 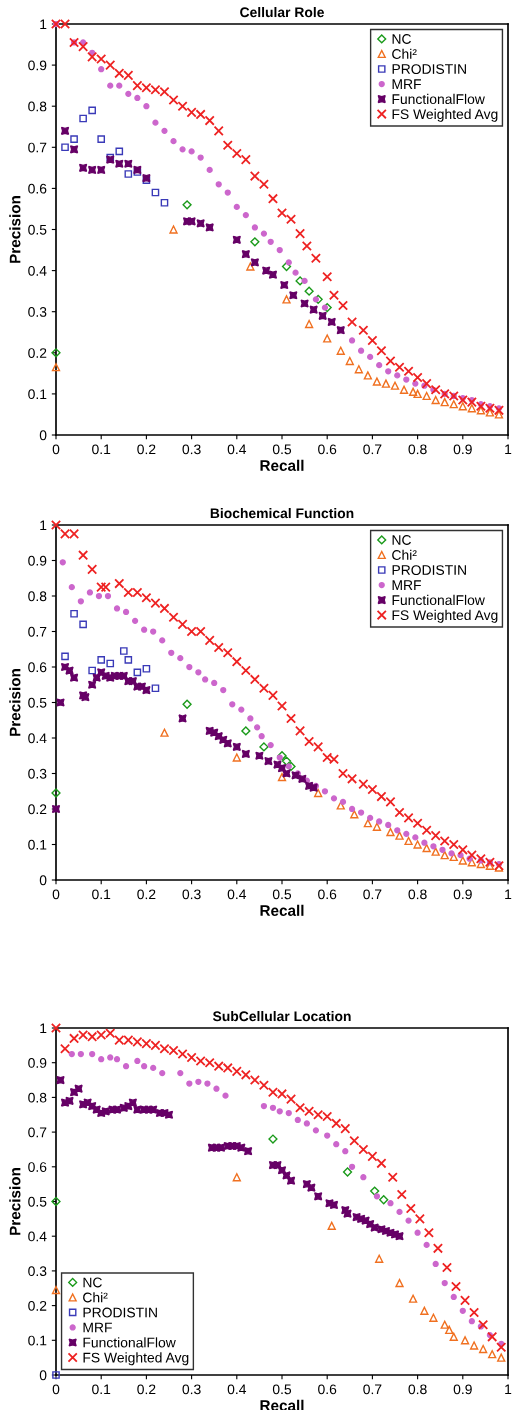 I want to click on chart-title: Biochemical Function, so click(x=282, y=513).